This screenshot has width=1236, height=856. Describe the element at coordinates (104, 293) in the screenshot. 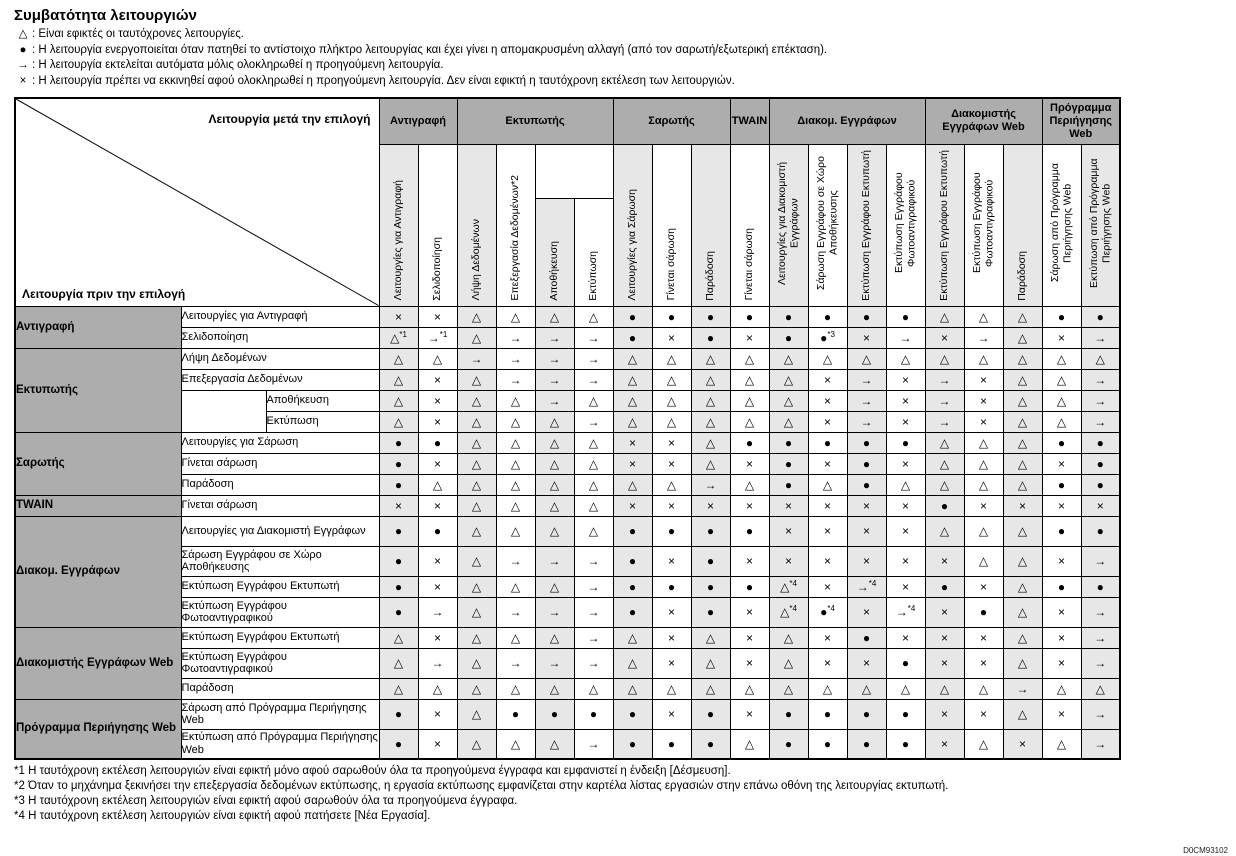

I see `corner-label-before: Λειτουργία πριν την επιλογή` at that location.